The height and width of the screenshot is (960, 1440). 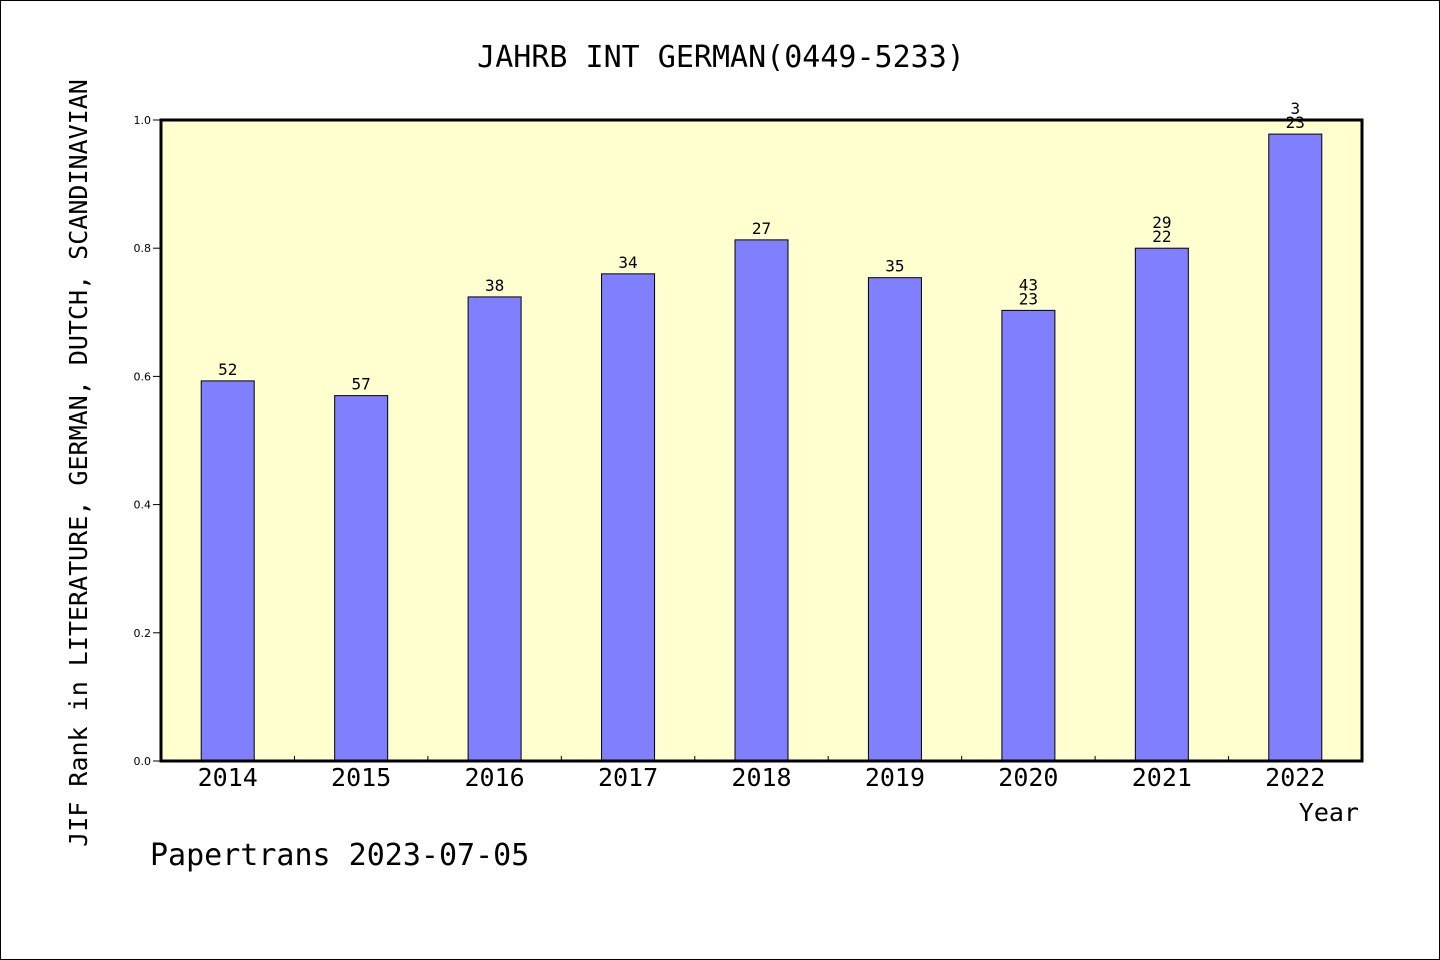 I want to click on x-tick-label-2021: 2021, so click(x=1162, y=777).